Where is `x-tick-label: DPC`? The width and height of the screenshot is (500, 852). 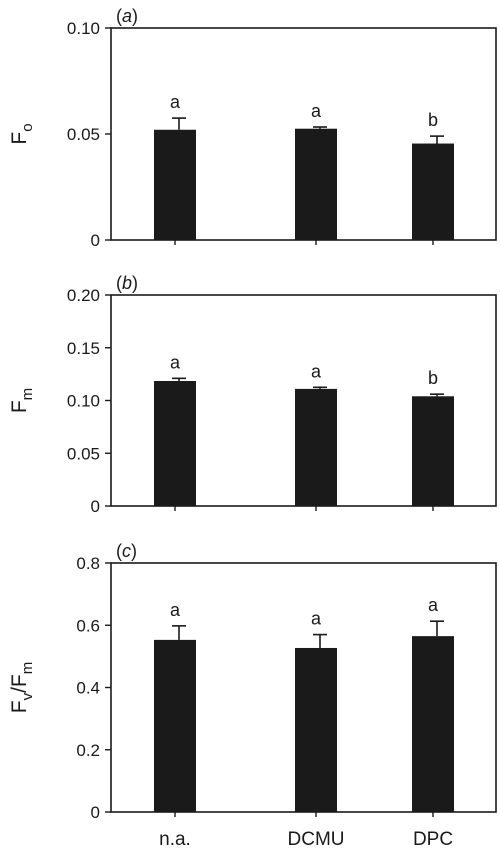 x-tick-label: DPC is located at coordinates (433, 839).